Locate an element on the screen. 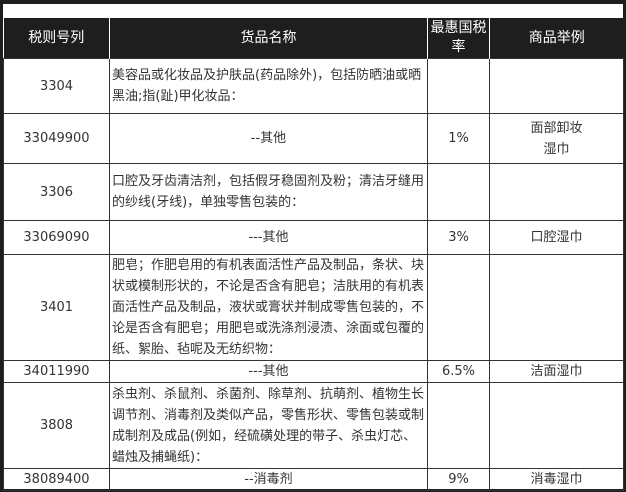 The height and width of the screenshot is (492, 626). header-code: 税则号列 is located at coordinates (56, 38).